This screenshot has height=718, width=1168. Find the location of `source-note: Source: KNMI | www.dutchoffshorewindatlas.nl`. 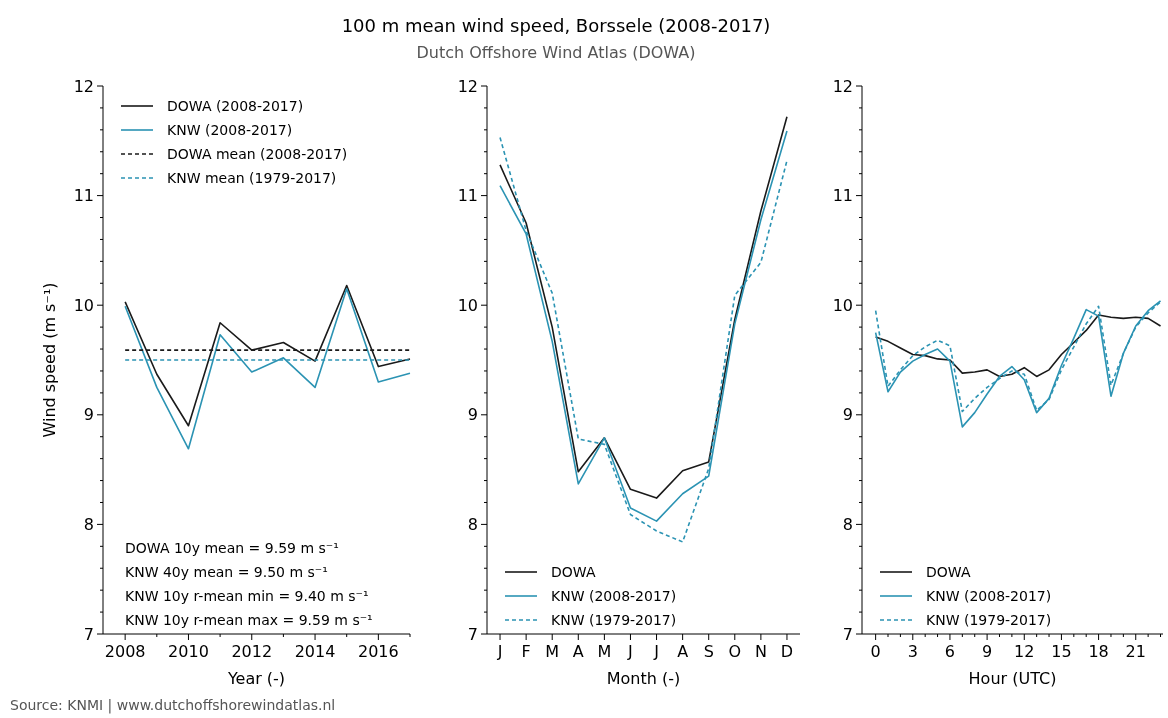

source-note: Source: KNMI | www.dutchoffshorewindatlas.nl is located at coordinates (173, 705).